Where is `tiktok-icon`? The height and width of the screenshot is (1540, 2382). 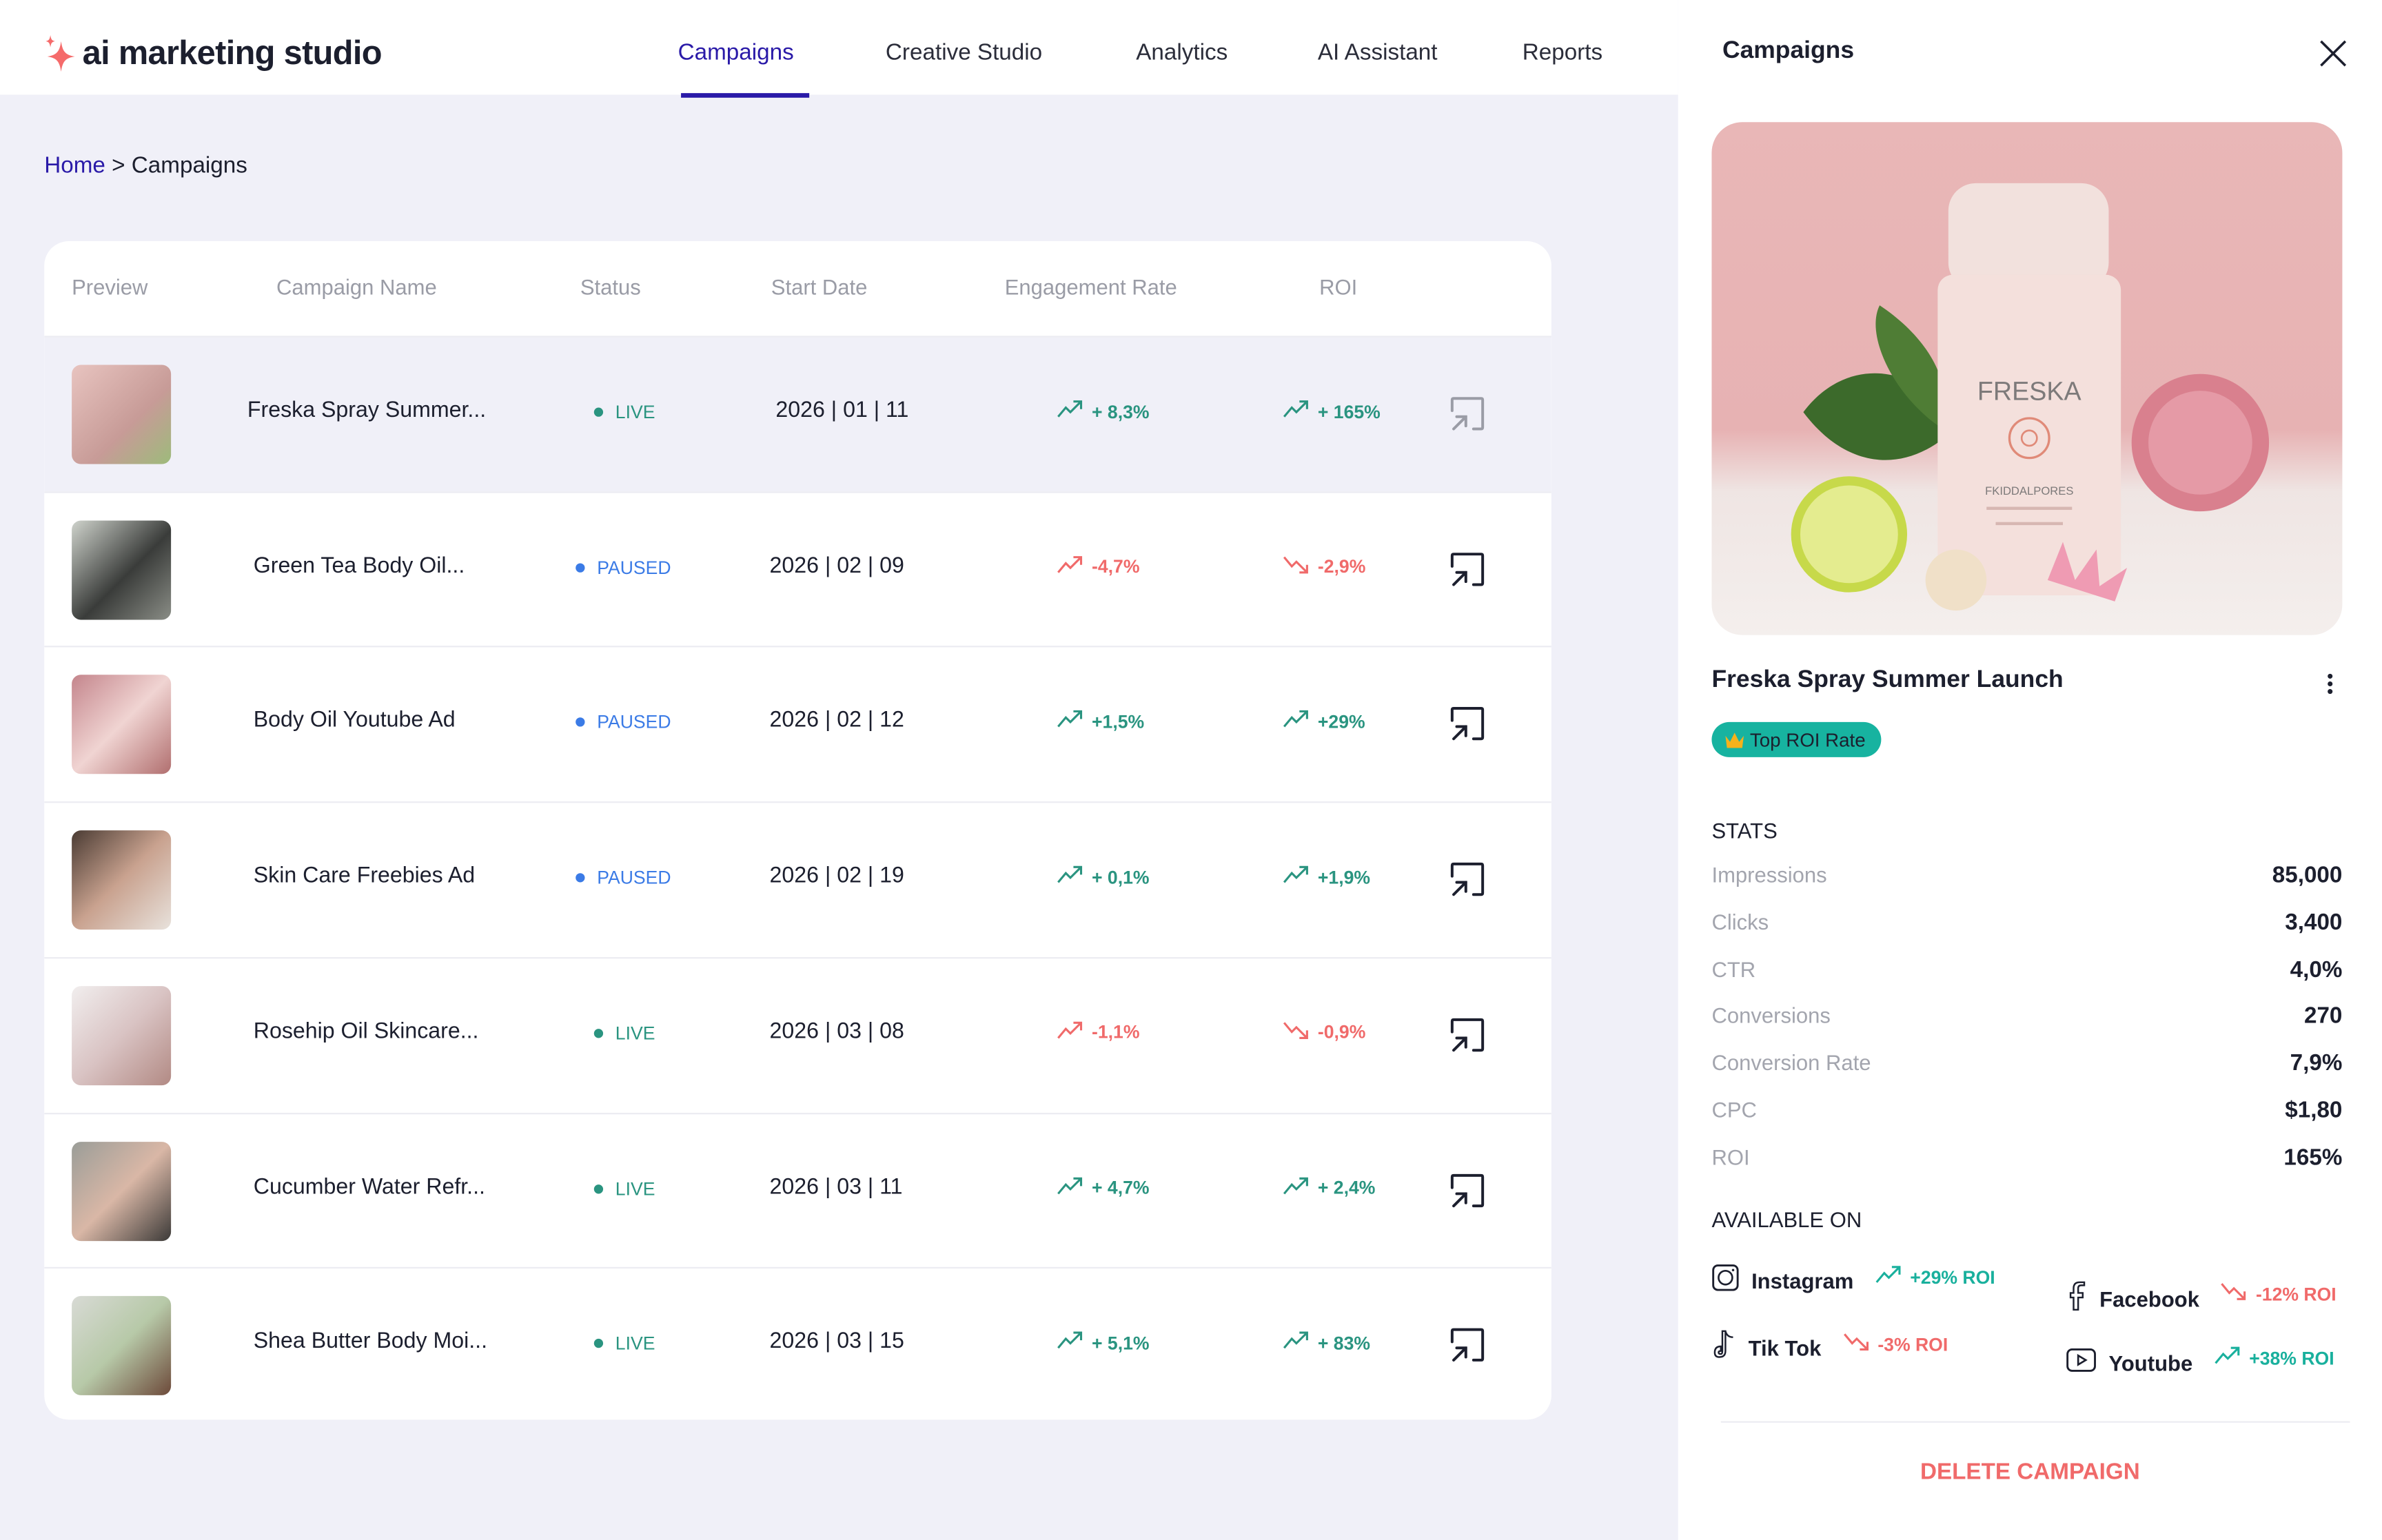 tiktok-icon is located at coordinates (1723, 1347).